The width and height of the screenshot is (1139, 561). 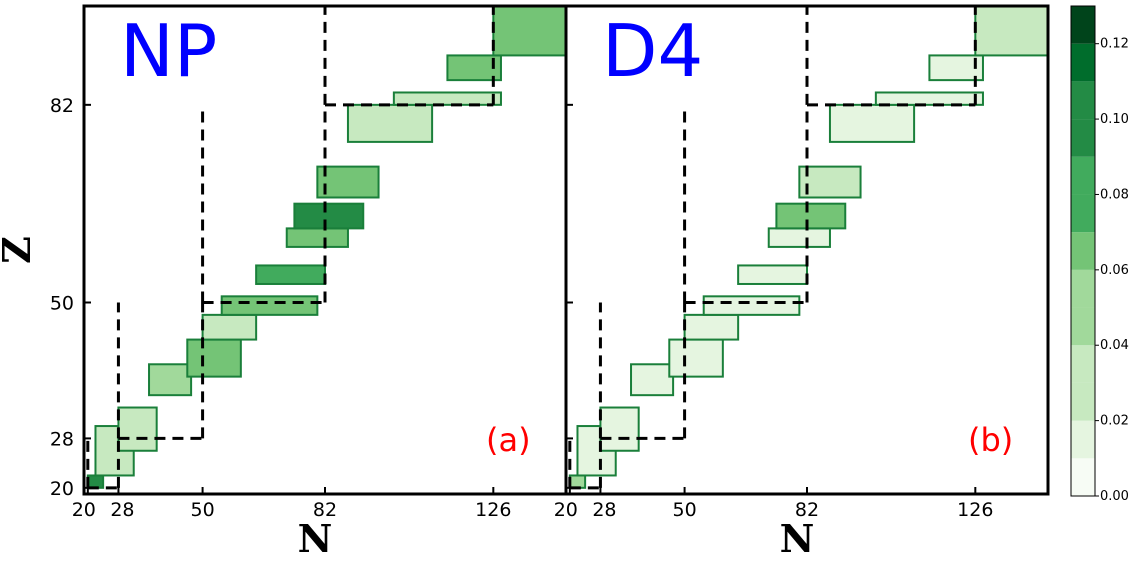 I want to click on colorbar-frame, so click(x=1083, y=251).